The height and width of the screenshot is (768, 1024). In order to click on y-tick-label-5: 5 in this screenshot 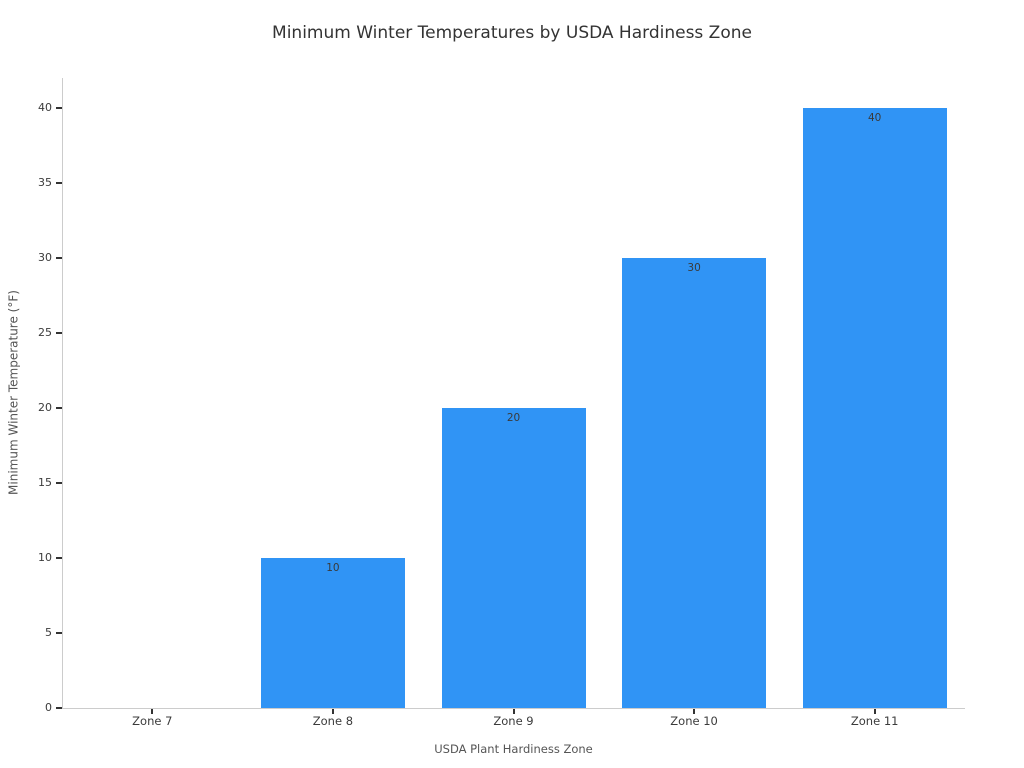, I will do `click(48, 632)`.